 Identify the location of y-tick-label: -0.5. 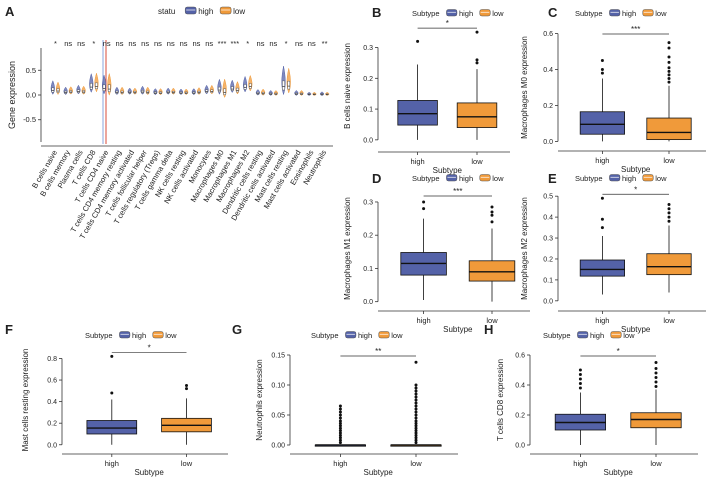
(29, 119).